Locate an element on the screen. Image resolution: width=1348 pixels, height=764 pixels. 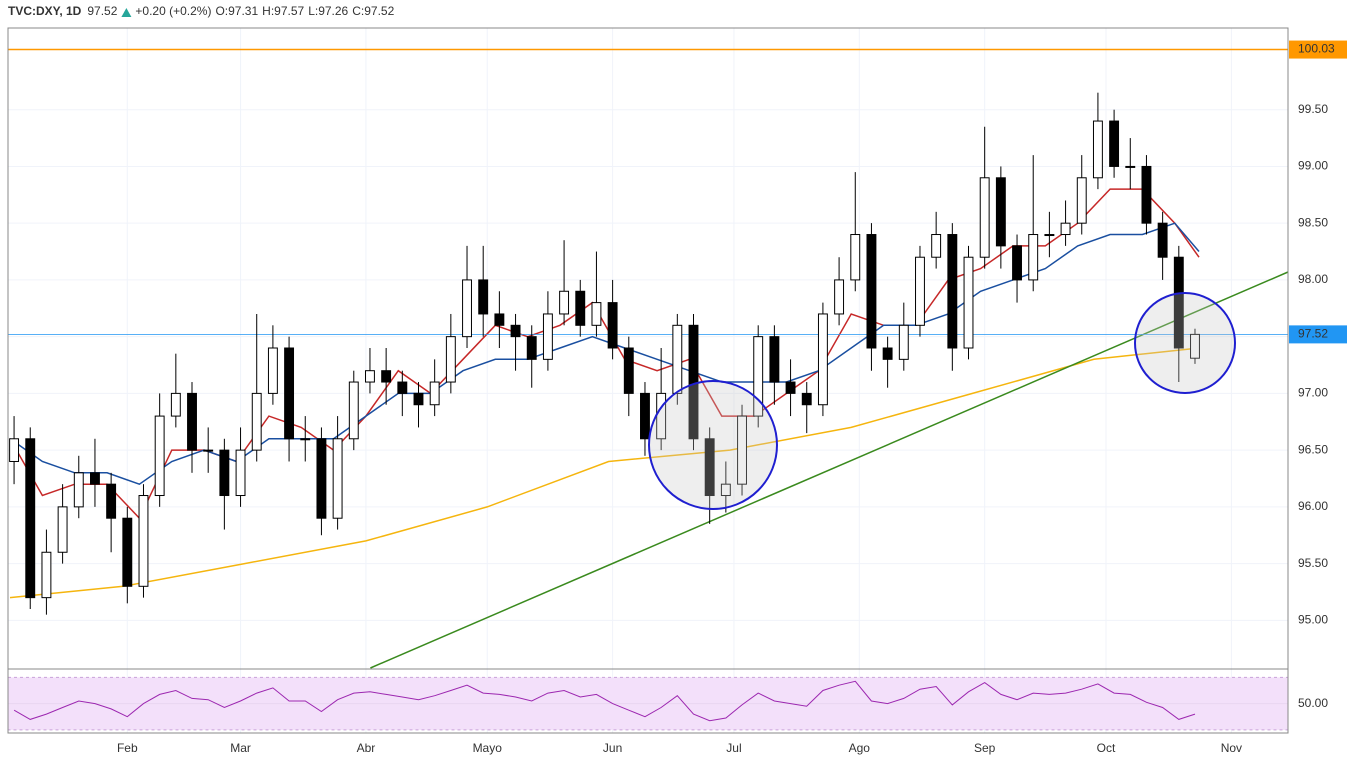
highlight-circle is located at coordinates (1185, 343).